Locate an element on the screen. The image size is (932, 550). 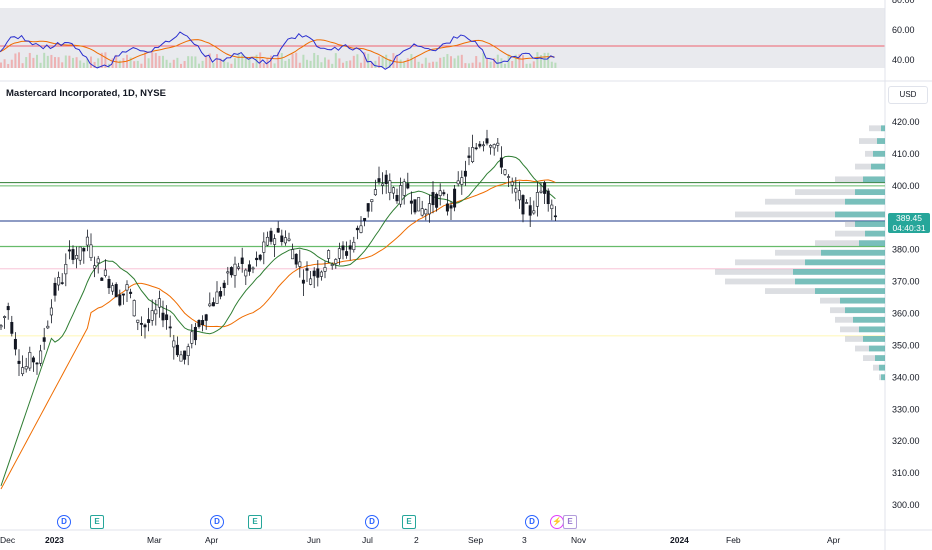
price-tick-label: 360.00 is located at coordinates (906, 314).